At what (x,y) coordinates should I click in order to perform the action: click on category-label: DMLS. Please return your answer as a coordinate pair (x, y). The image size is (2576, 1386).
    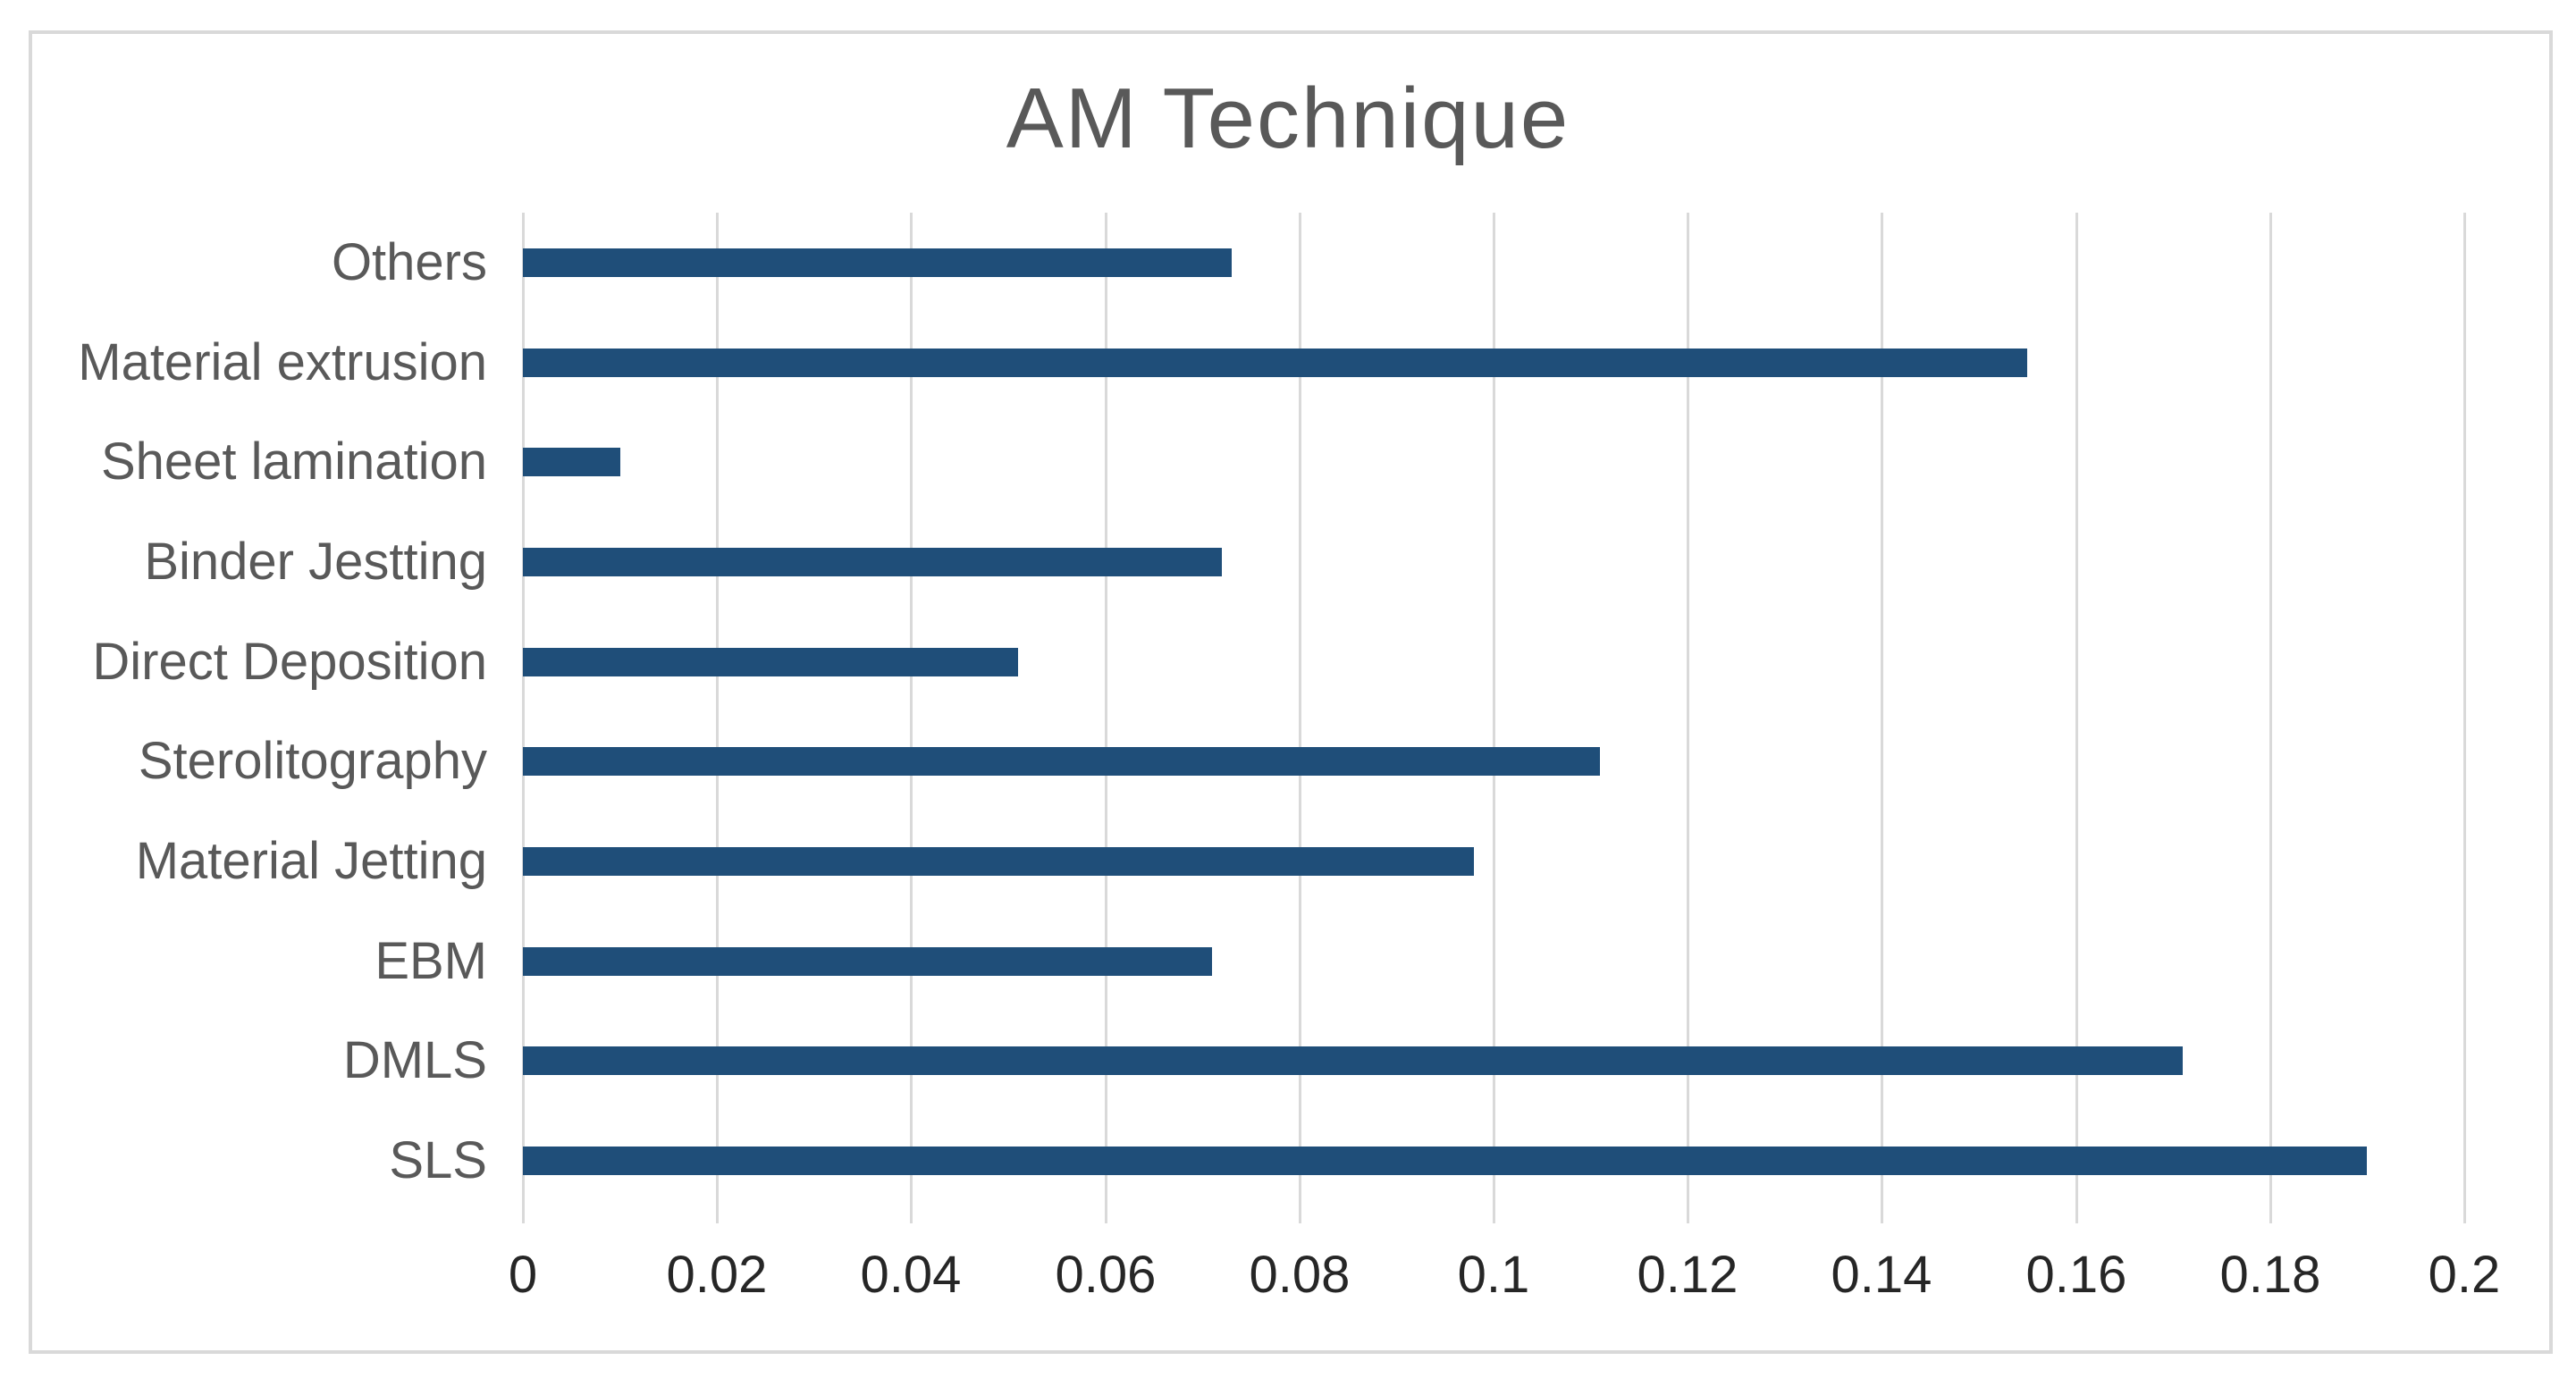
    Looking at the image, I should click on (415, 1060).